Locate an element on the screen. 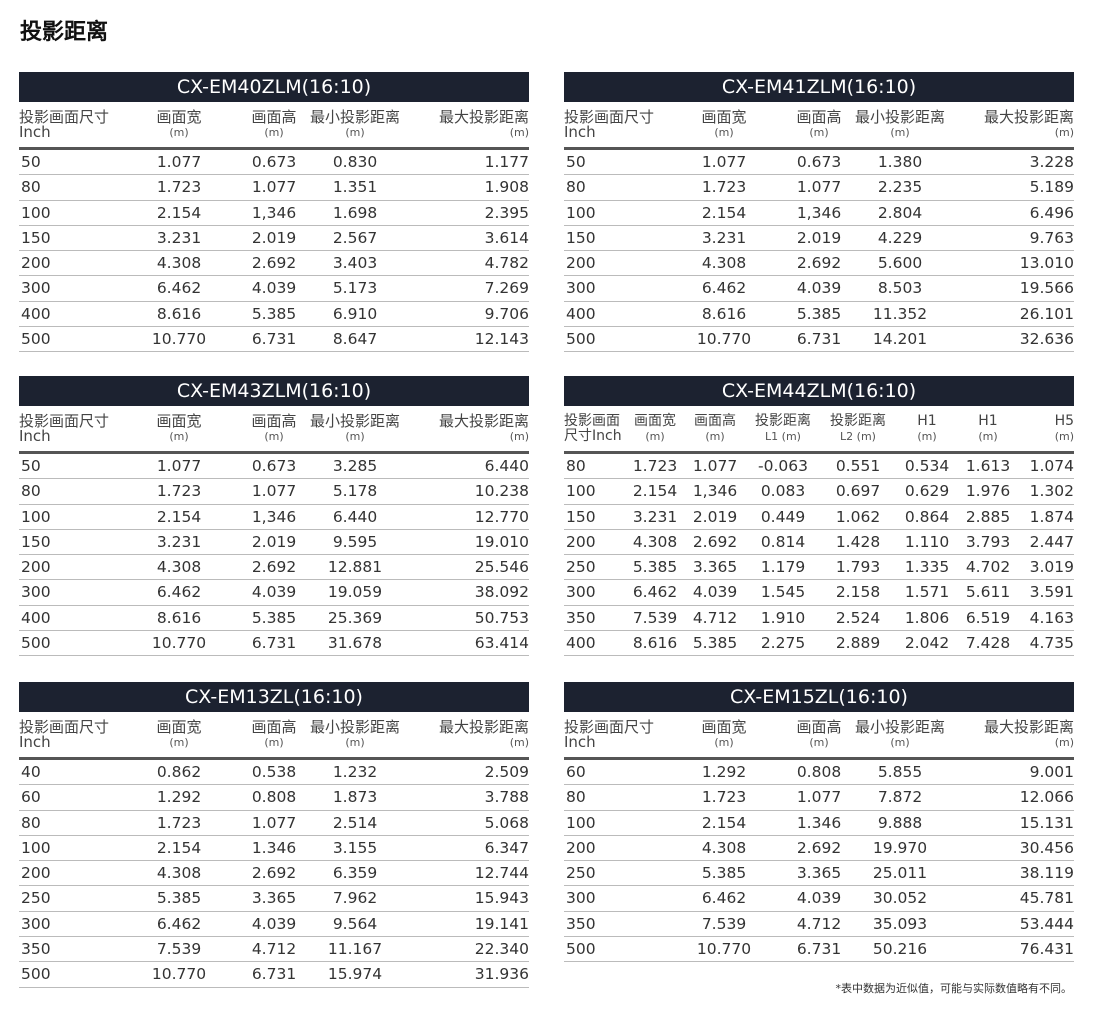 This screenshot has height=1022, width=1096. table-cell: 1.380 is located at coordinates (900, 162).